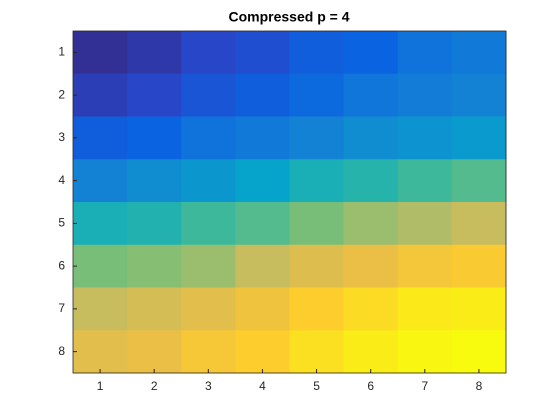 This screenshot has height=420, width=560. What do you see at coordinates (100, 386) in the screenshot?
I see `x-tick-label: 1` at bounding box center [100, 386].